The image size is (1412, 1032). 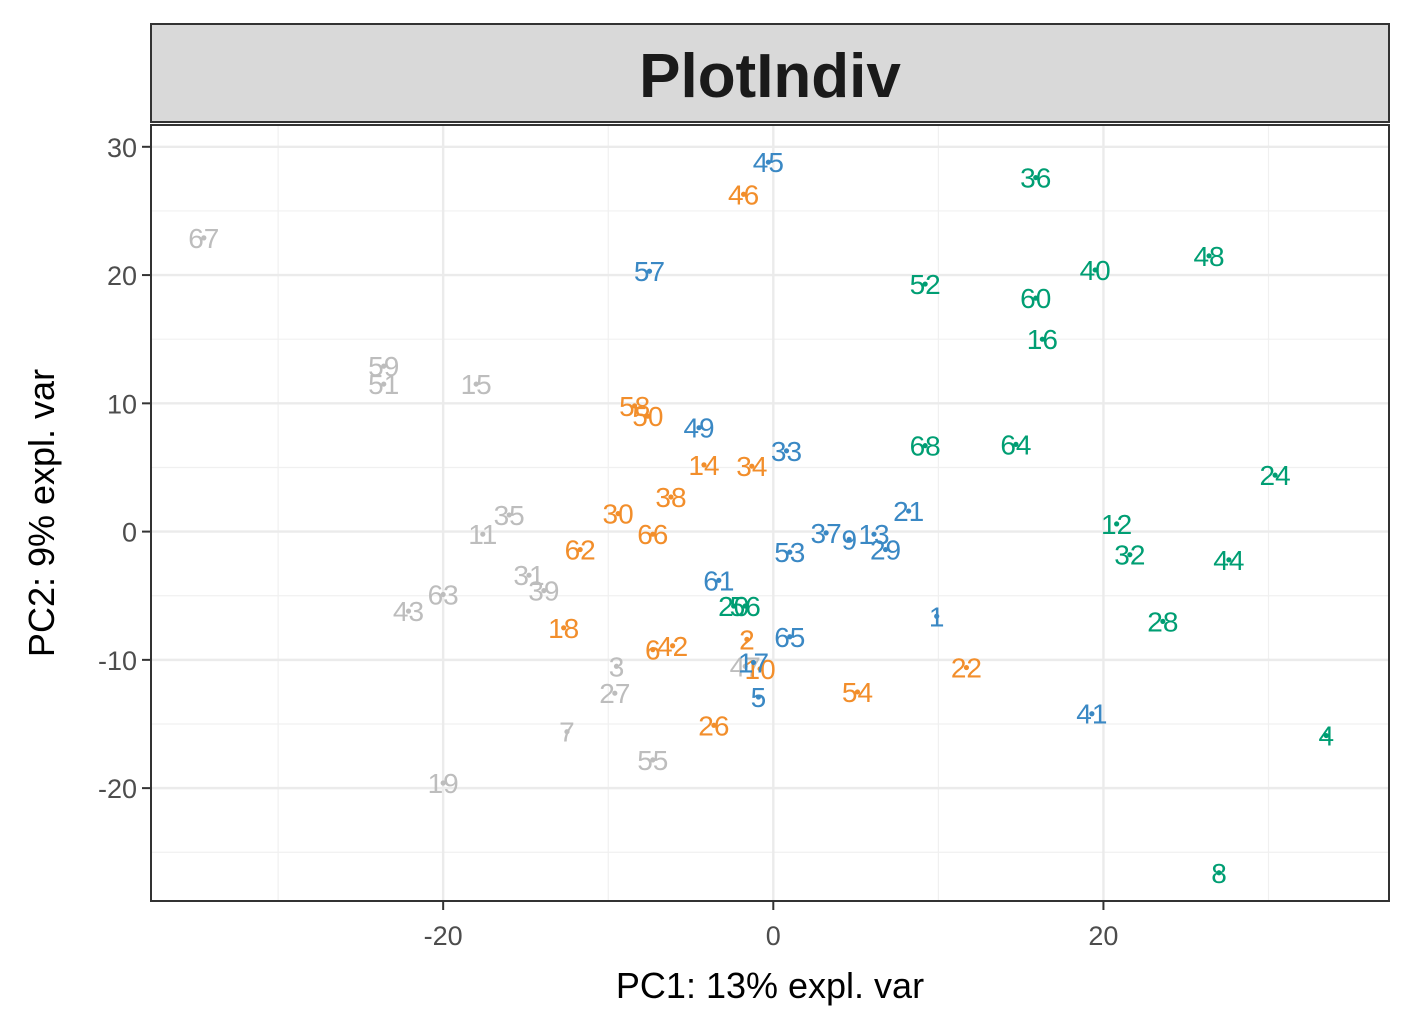 I want to click on data-point: 16, so click(x=1042, y=339).